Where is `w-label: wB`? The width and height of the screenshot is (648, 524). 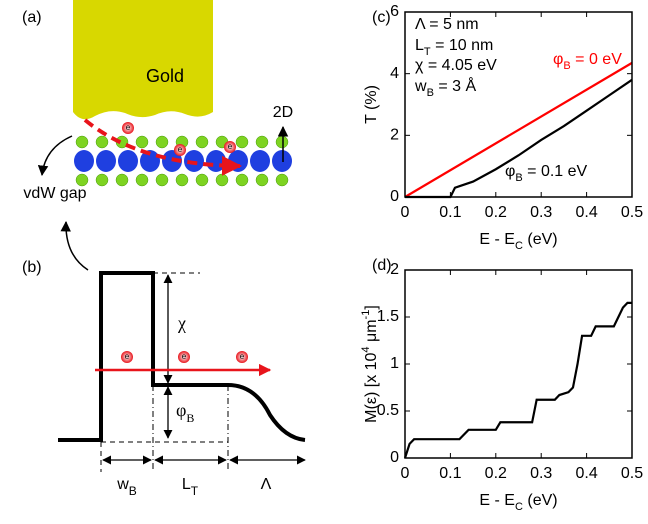 w-label: wB is located at coordinates (126, 487).